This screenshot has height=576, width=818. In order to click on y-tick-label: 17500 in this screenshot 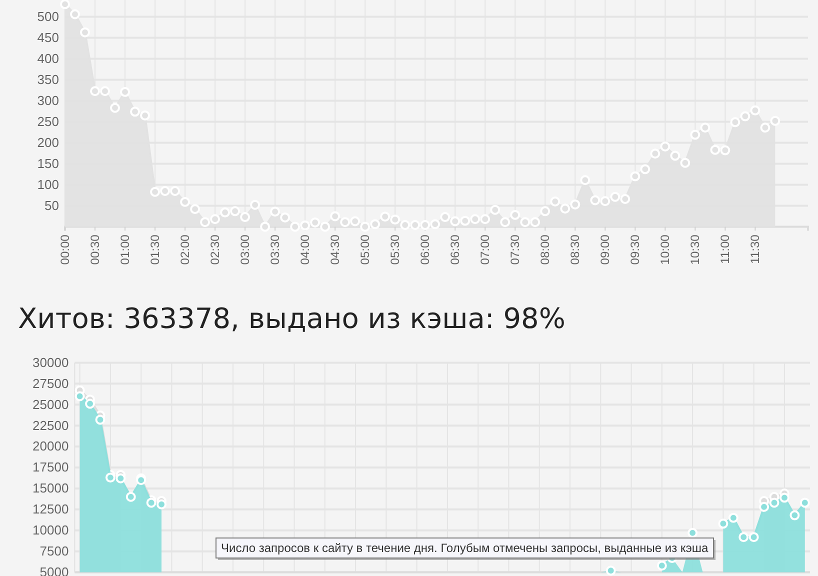, I will do `click(50, 467)`.